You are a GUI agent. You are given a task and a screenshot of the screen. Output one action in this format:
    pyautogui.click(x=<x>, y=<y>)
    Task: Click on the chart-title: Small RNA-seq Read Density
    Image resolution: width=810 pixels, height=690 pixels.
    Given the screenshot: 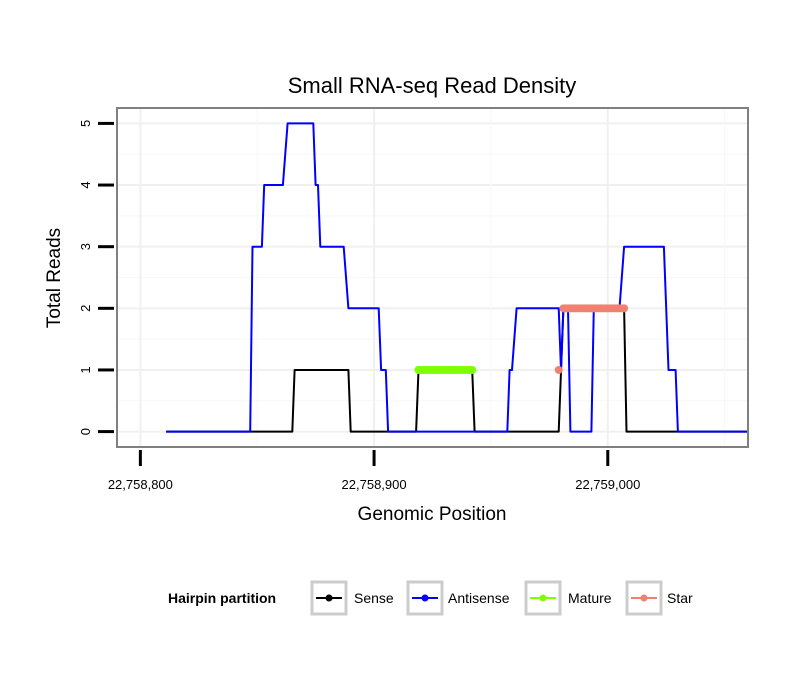 What is the action you would take?
    pyautogui.click(x=432, y=85)
    